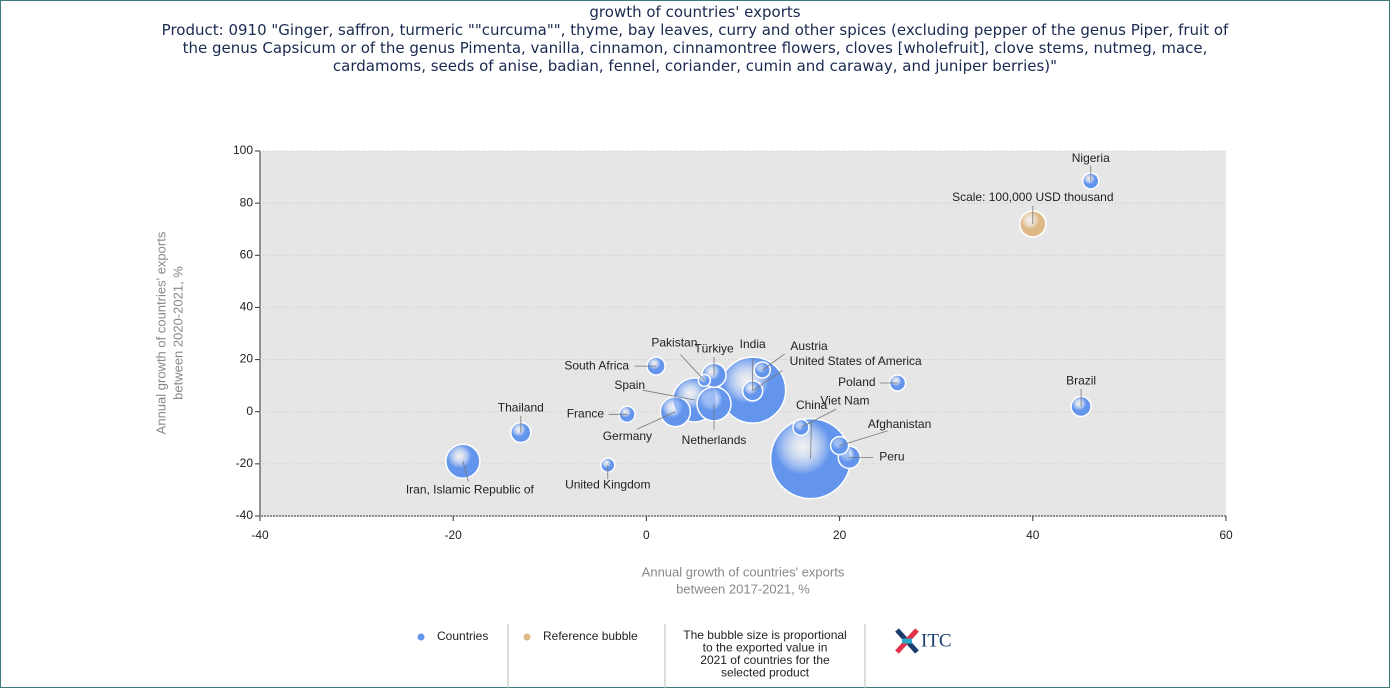 The height and width of the screenshot is (688, 1390). What do you see at coordinates (177, 333) in the screenshot?
I see `y-axis-label: between 2020-2021, %` at bounding box center [177, 333].